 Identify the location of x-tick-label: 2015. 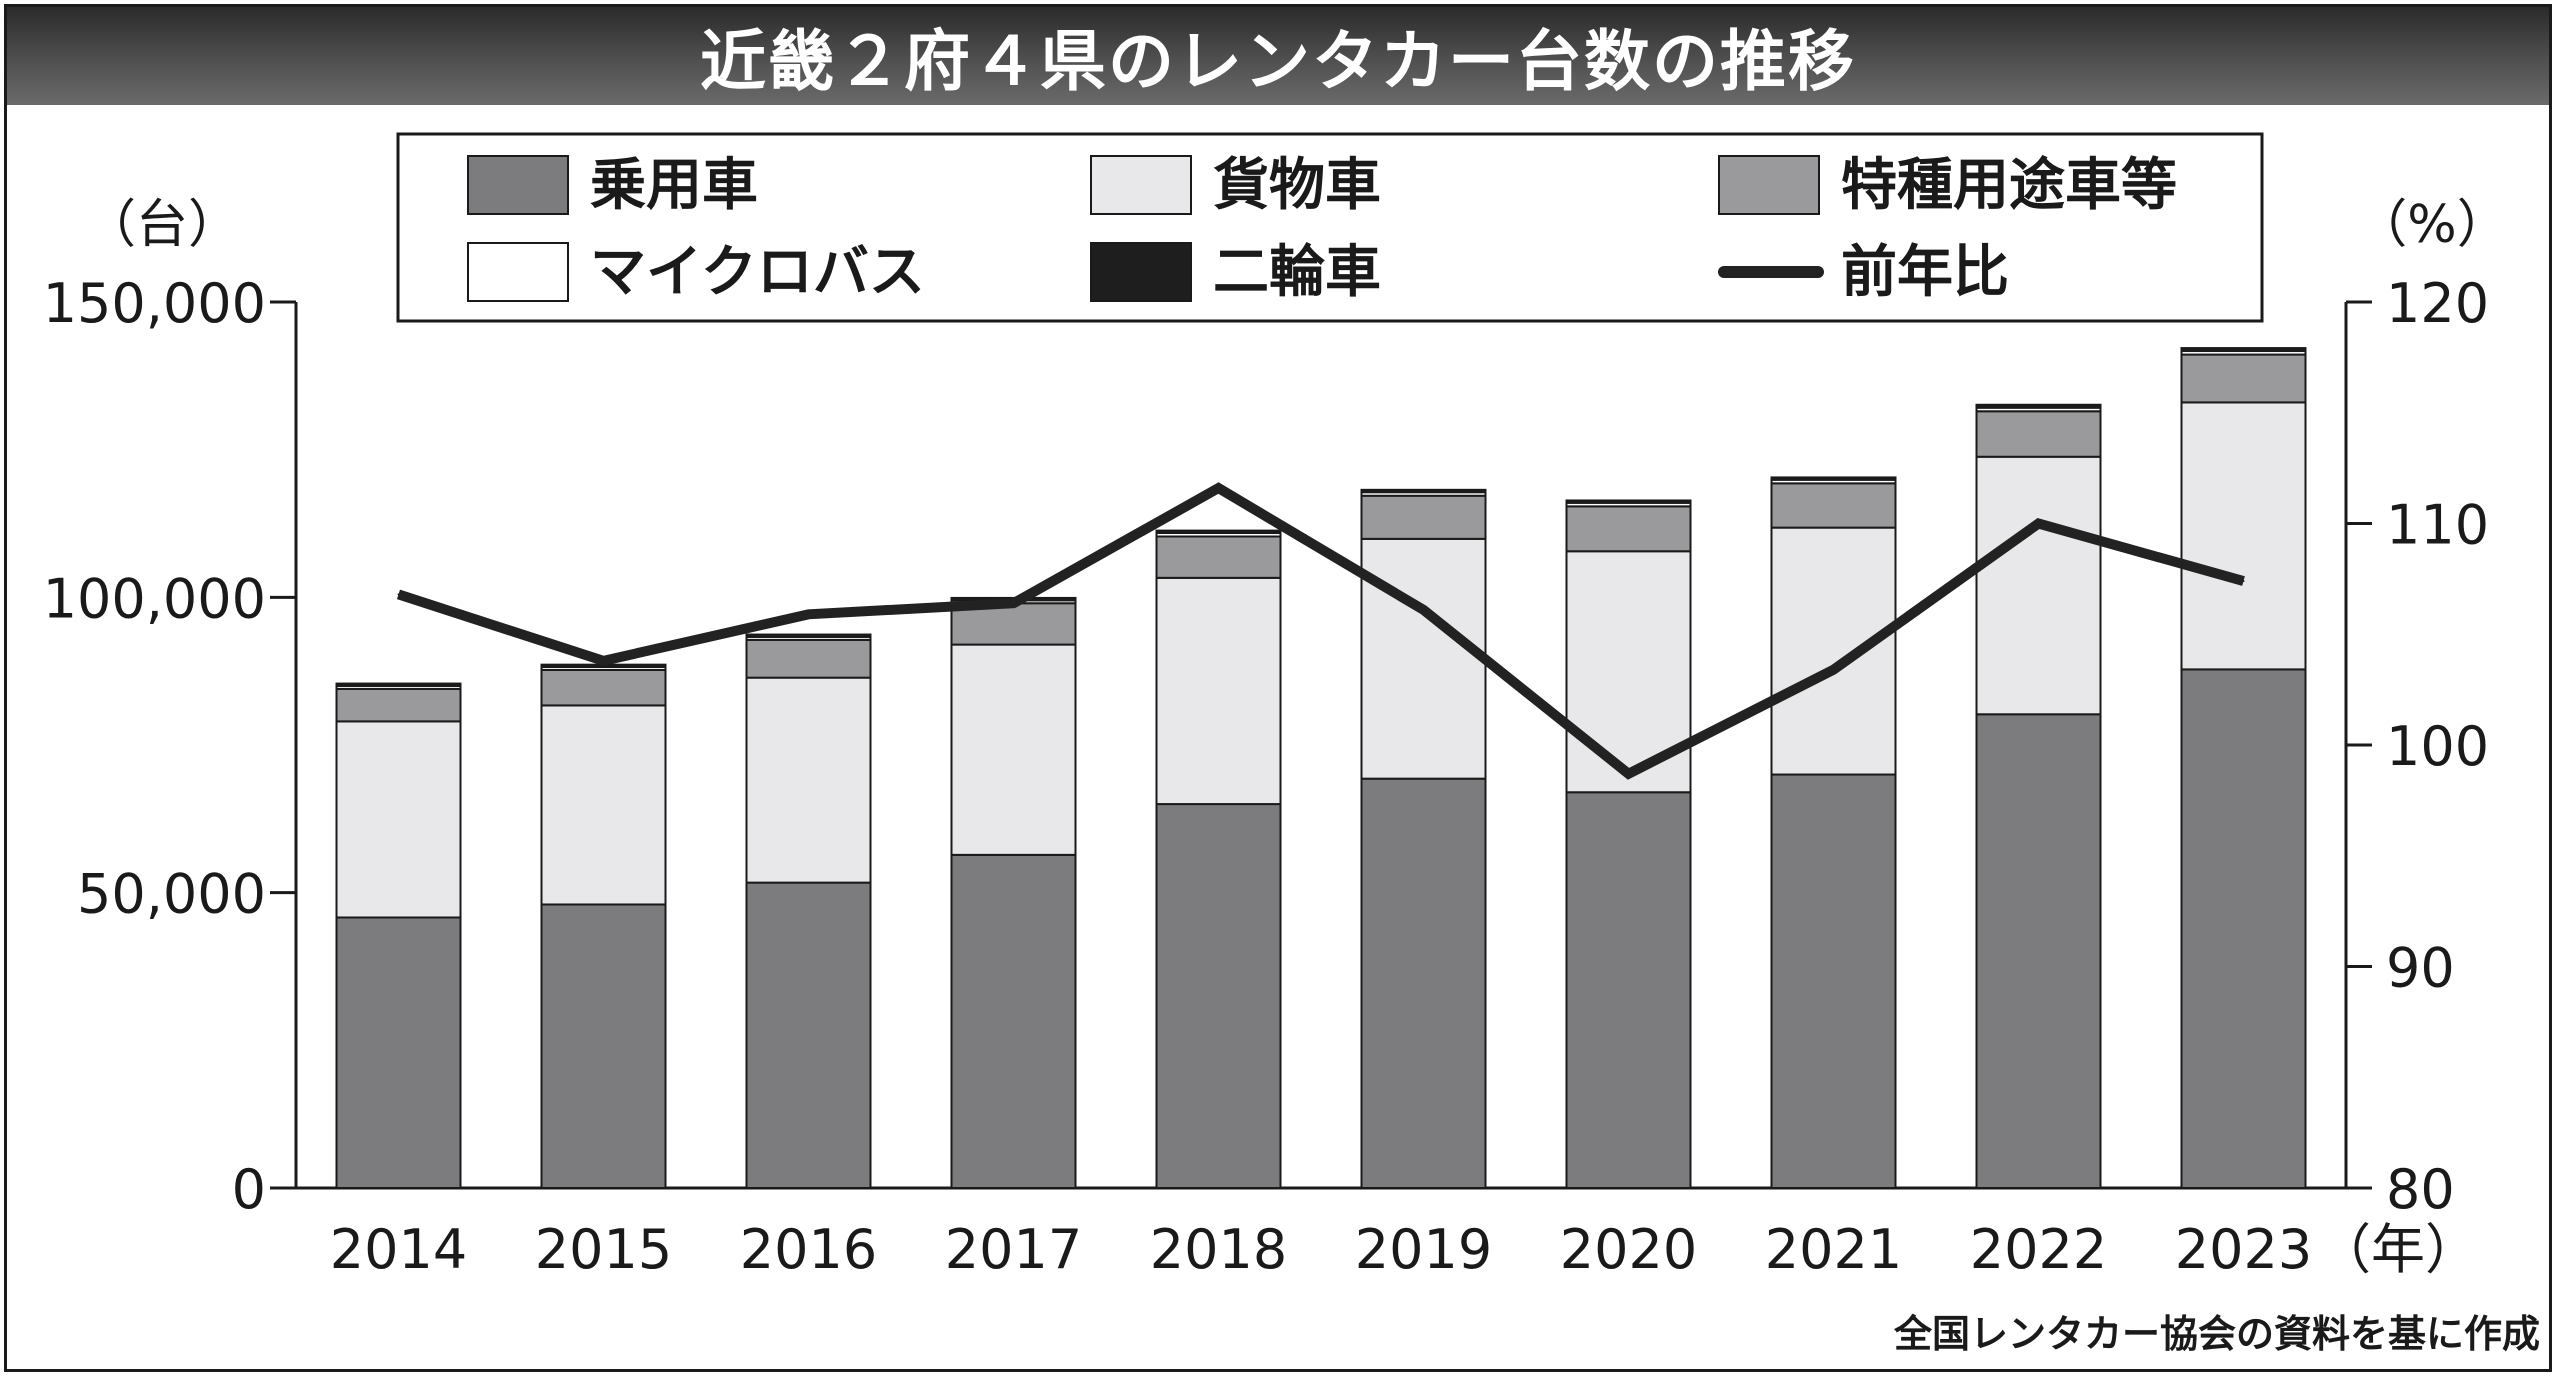
(603, 1249).